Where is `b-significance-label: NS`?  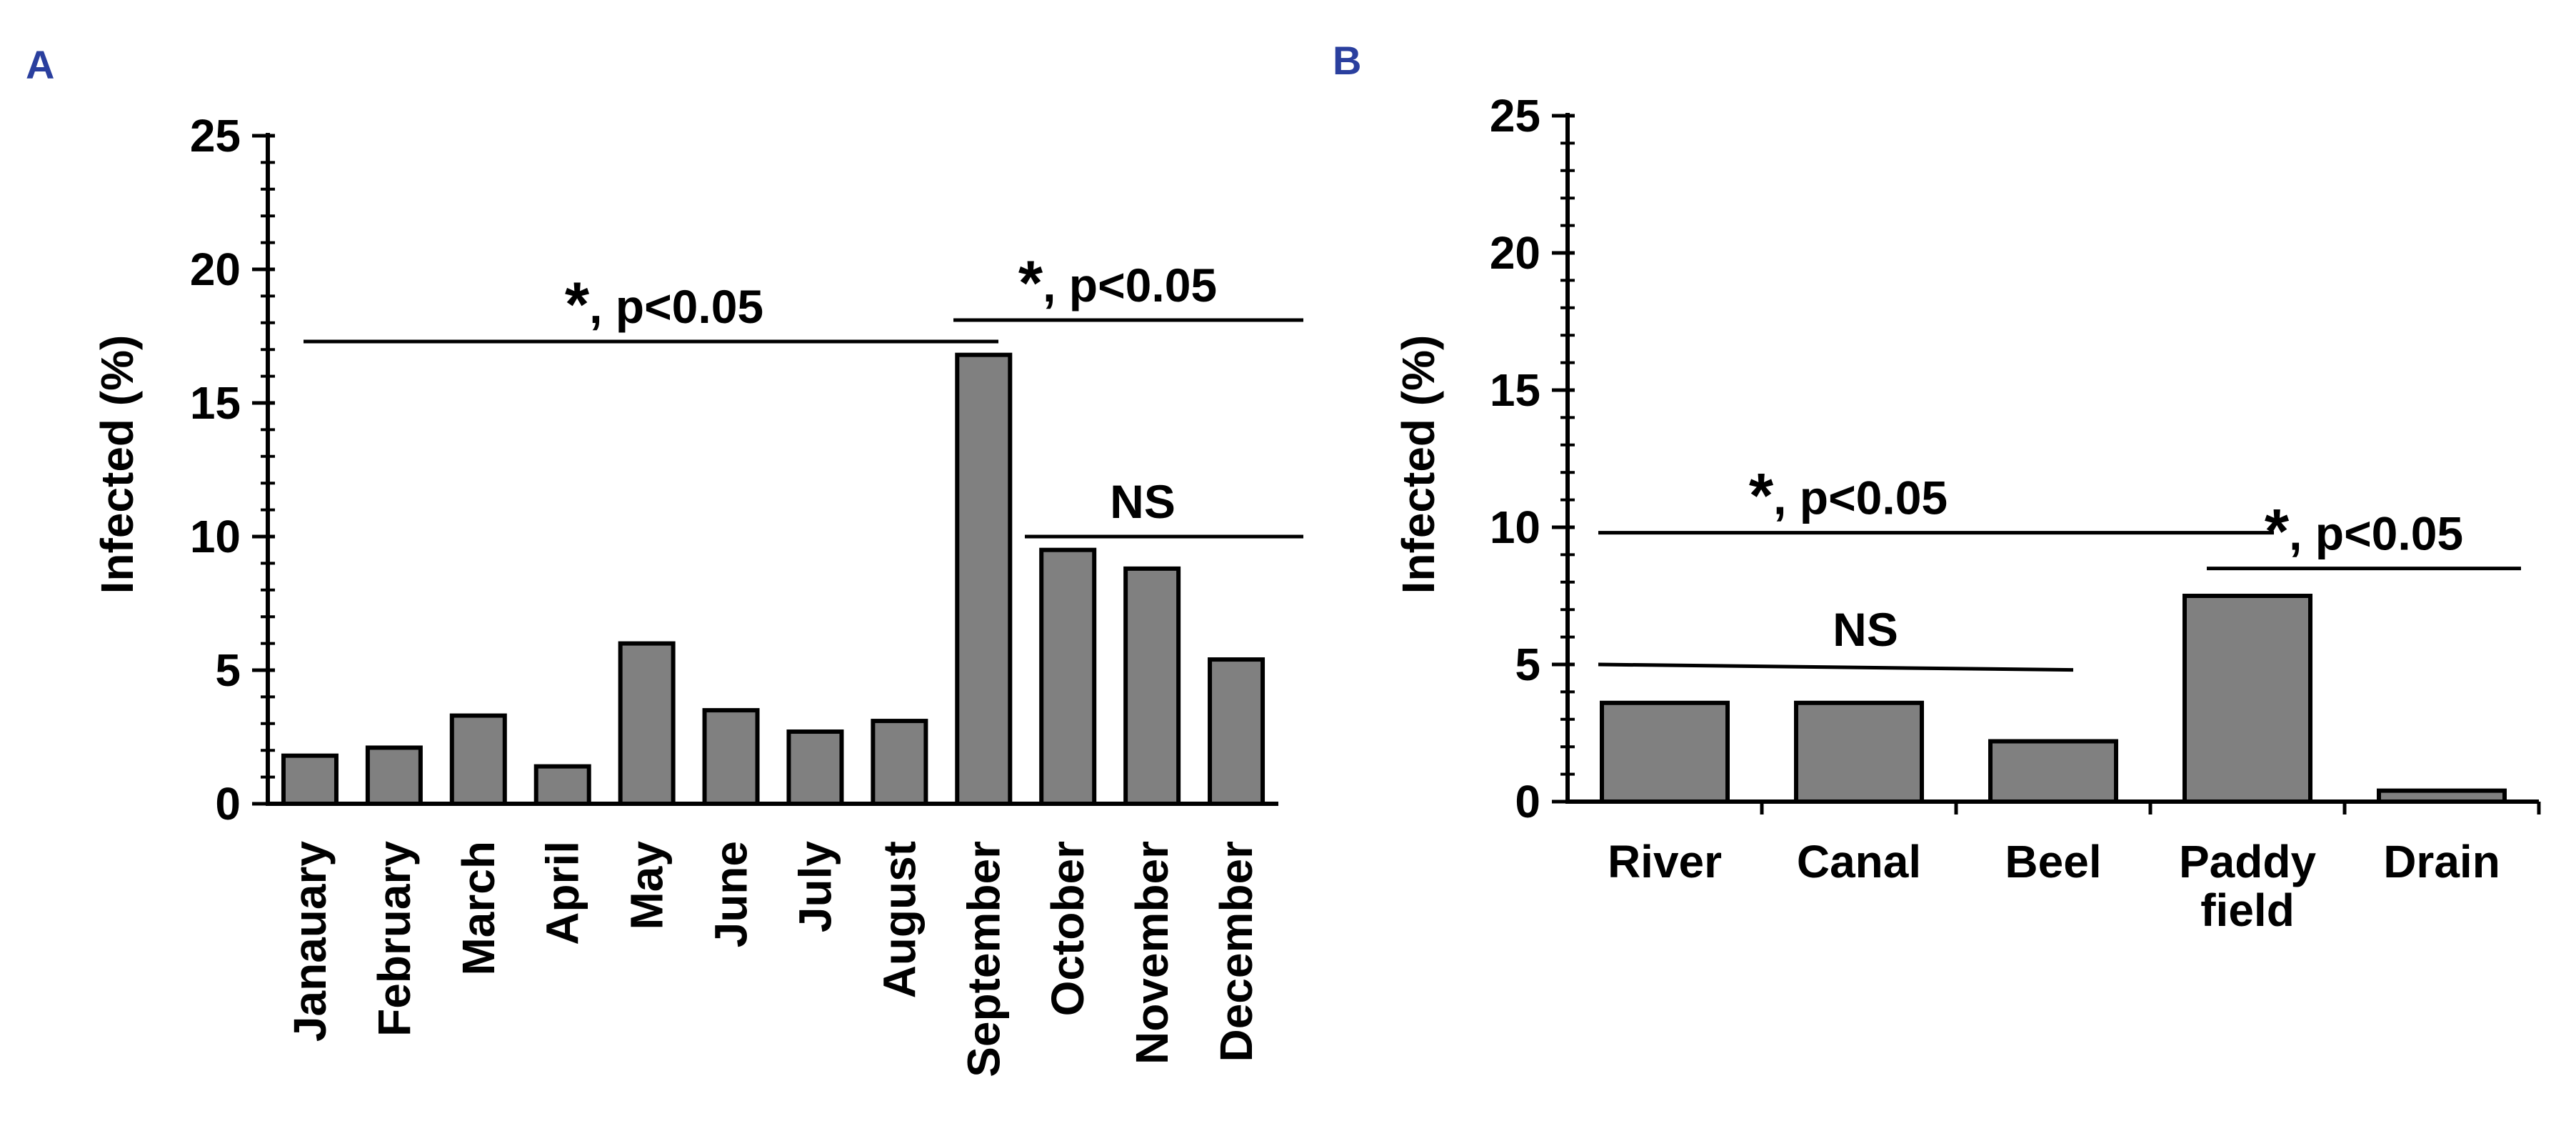
b-significance-label: NS is located at coordinates (1865, 629).